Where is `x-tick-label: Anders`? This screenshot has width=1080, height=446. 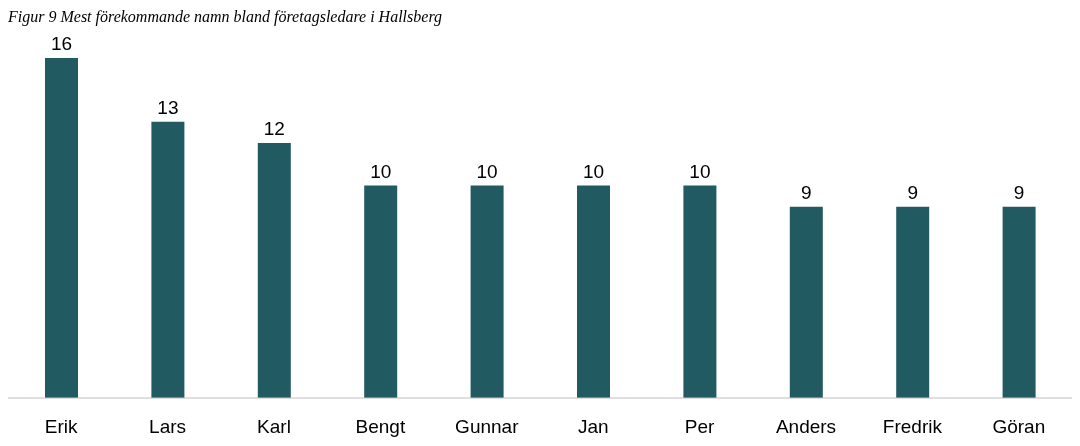 x-tick-label: Anders is located at coordinates (806, 427).